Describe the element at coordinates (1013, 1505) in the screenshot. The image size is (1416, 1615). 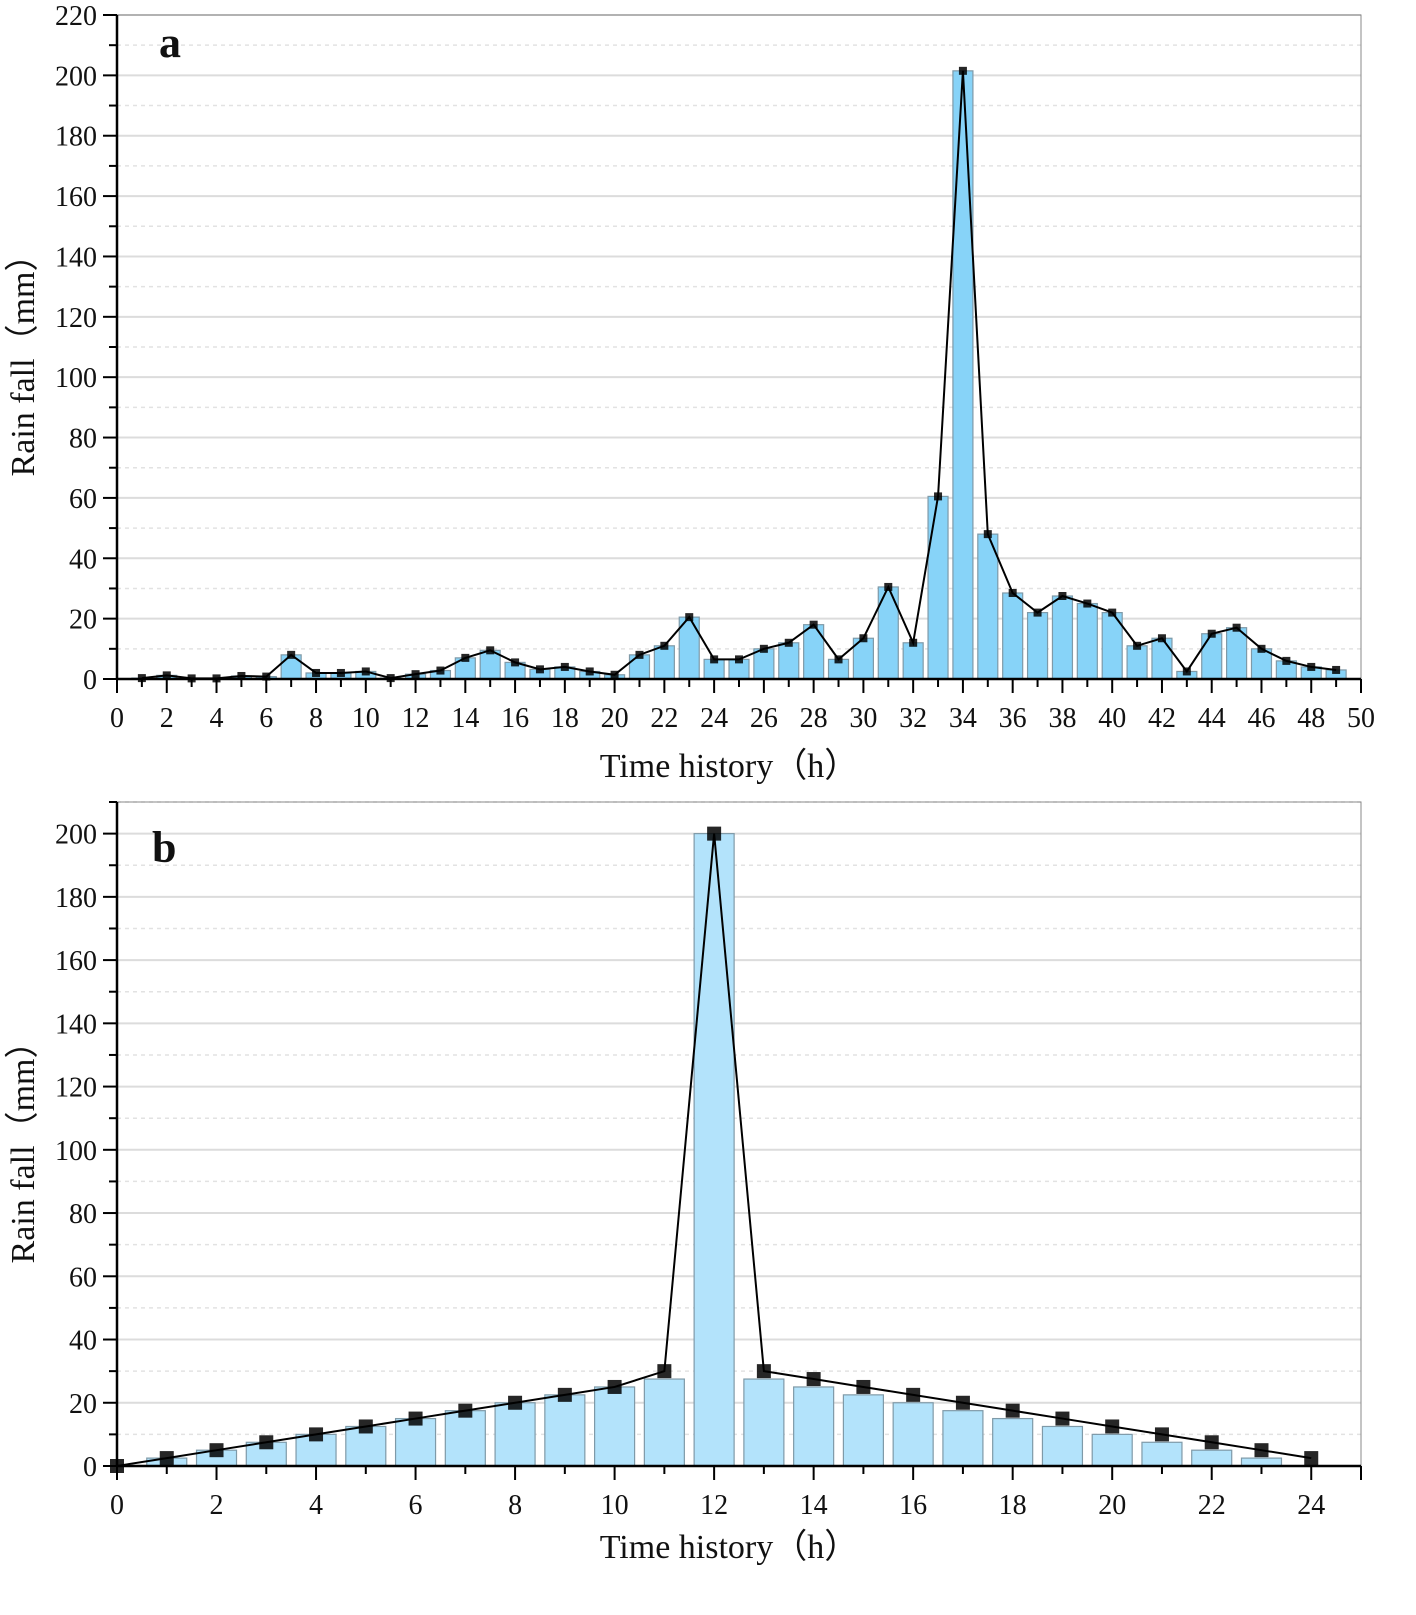
I see `svg-text: 18` at that location.